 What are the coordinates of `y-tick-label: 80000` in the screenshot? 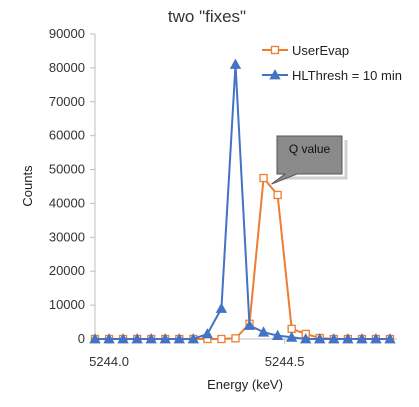 It's located at (67, 67).